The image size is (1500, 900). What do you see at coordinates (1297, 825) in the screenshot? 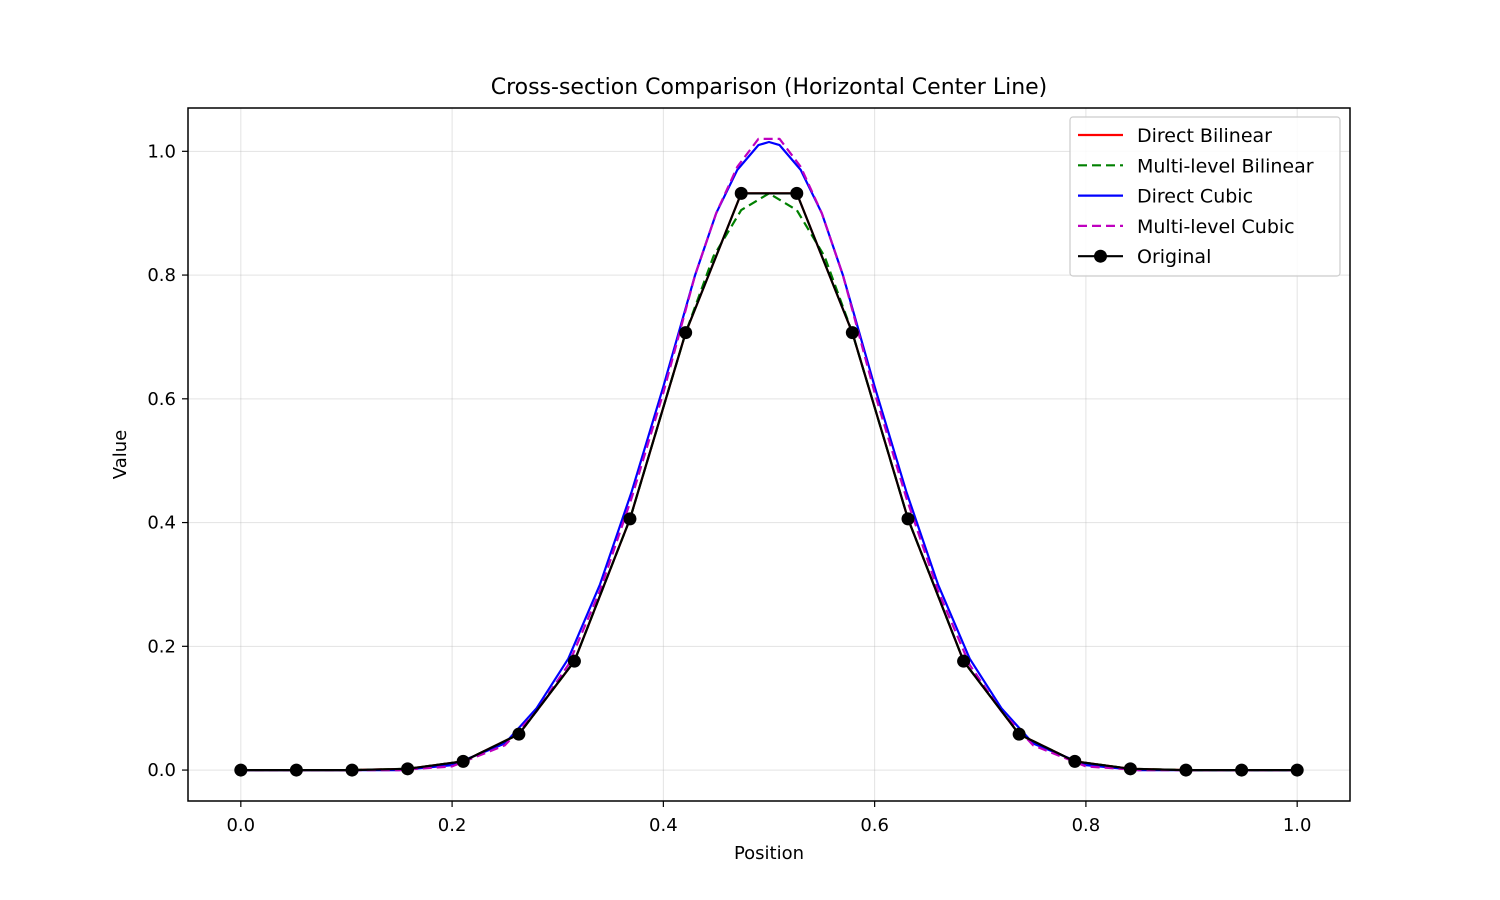
I see `x-tick-label: 1.0` at bounding box center [1297, 825].